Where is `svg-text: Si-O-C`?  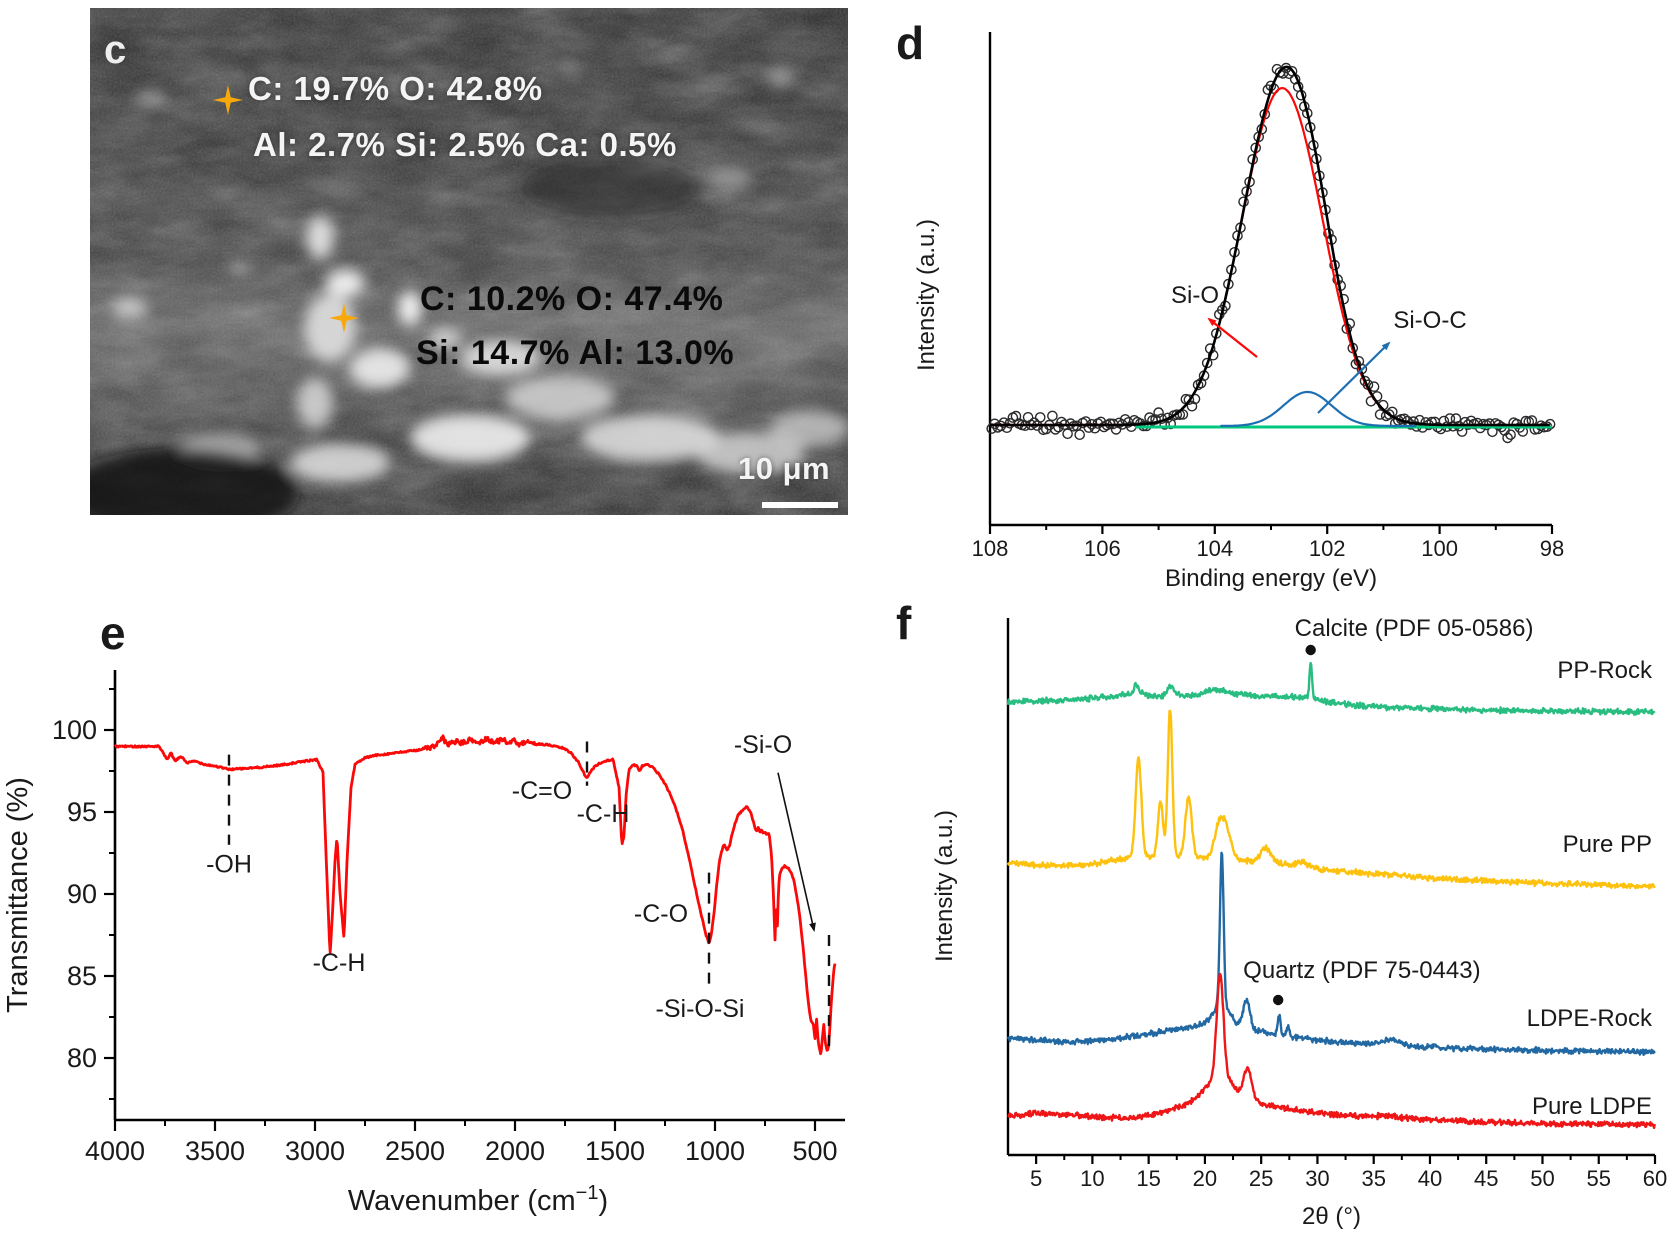 svg-text: Si-O-C is located at coordinates (1429, 320).